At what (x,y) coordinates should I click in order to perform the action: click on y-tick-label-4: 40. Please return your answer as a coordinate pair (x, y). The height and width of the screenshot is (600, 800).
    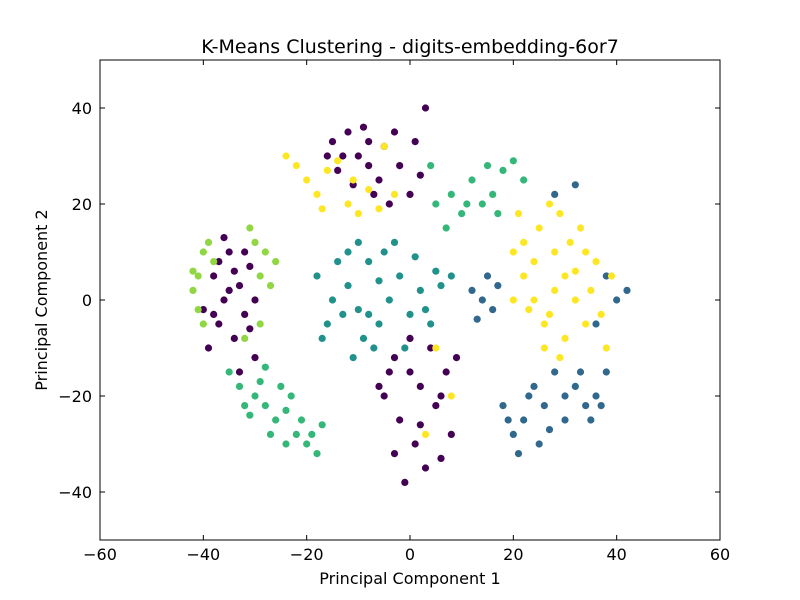
    Looking at the image, I should click on (82, 108).